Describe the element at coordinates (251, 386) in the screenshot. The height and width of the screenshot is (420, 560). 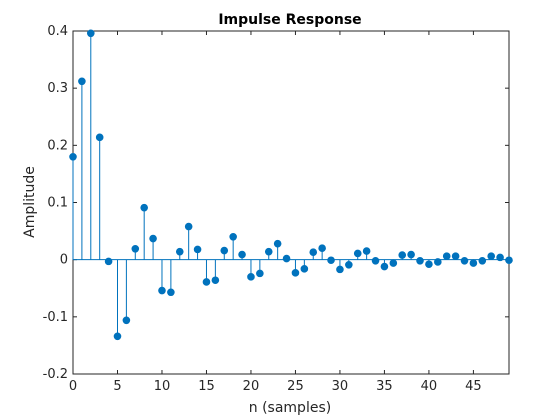
I see `x-tick-label: 20` at that location.